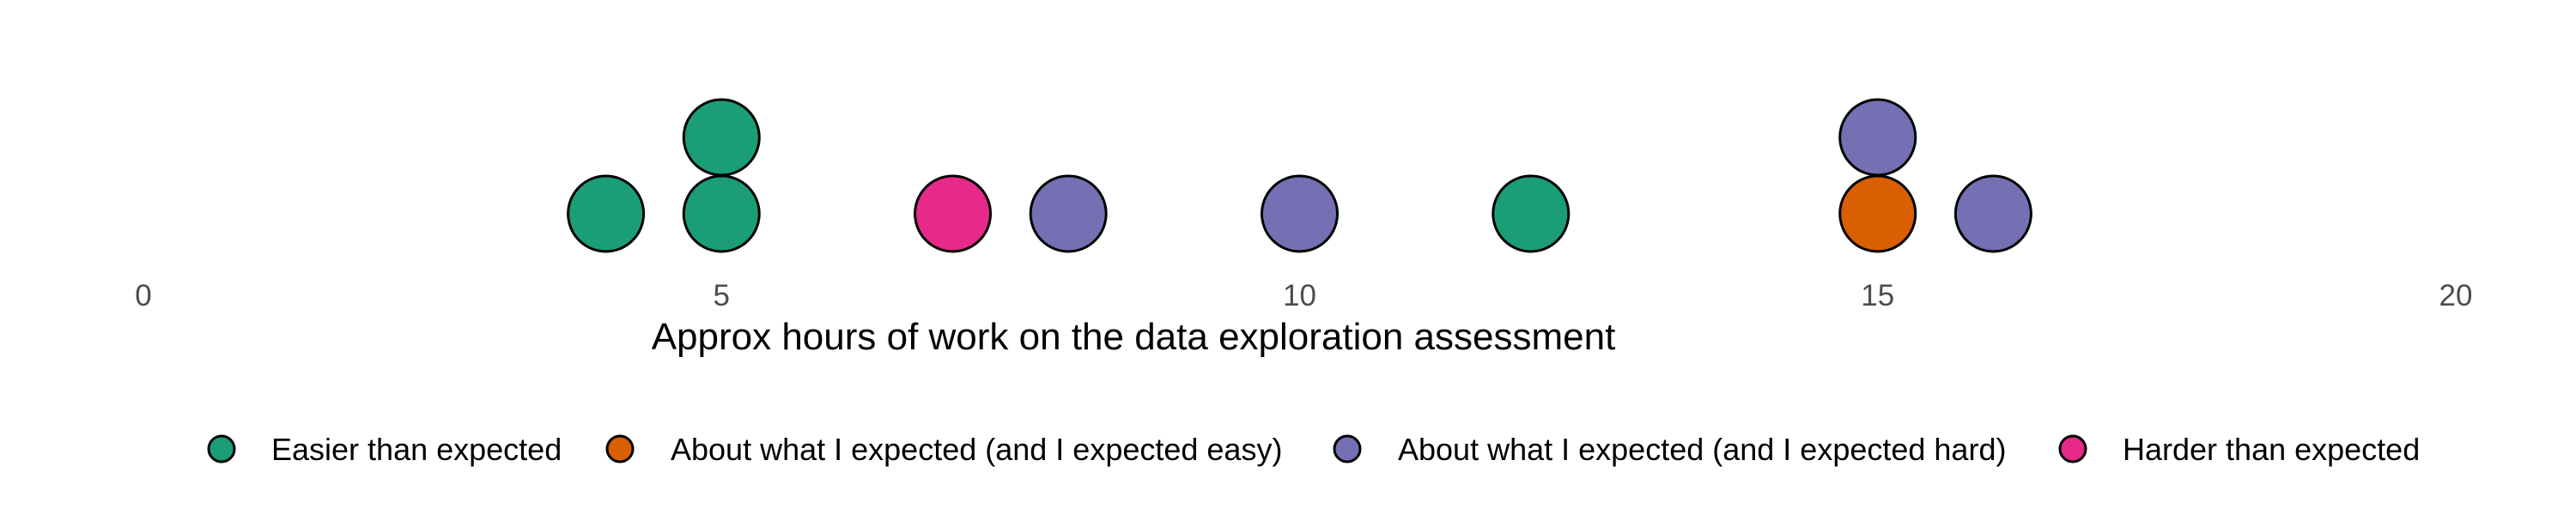 This screenshot has width=2576, height=515. What do you see at coordinates (2272, 449) in the screenshot?
I see `legend-label: Harder than expected` at bounding box center [2272, 449].